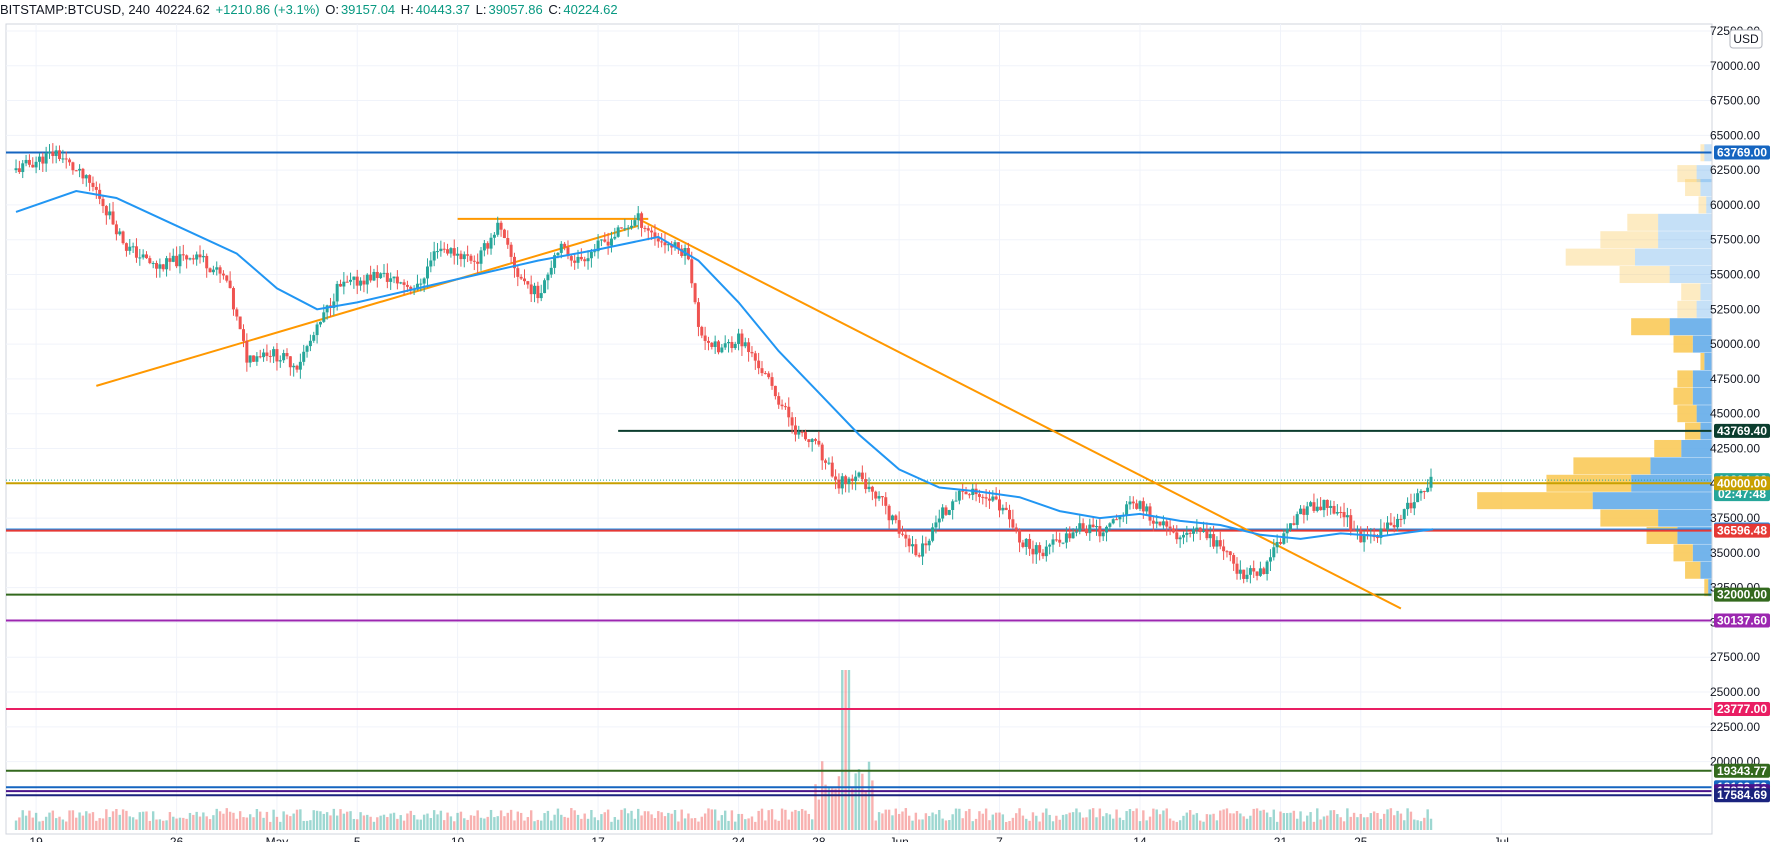  Describe the element at coordinates (555, 9) in the screenshot. I see `close-label: C:` at that location.